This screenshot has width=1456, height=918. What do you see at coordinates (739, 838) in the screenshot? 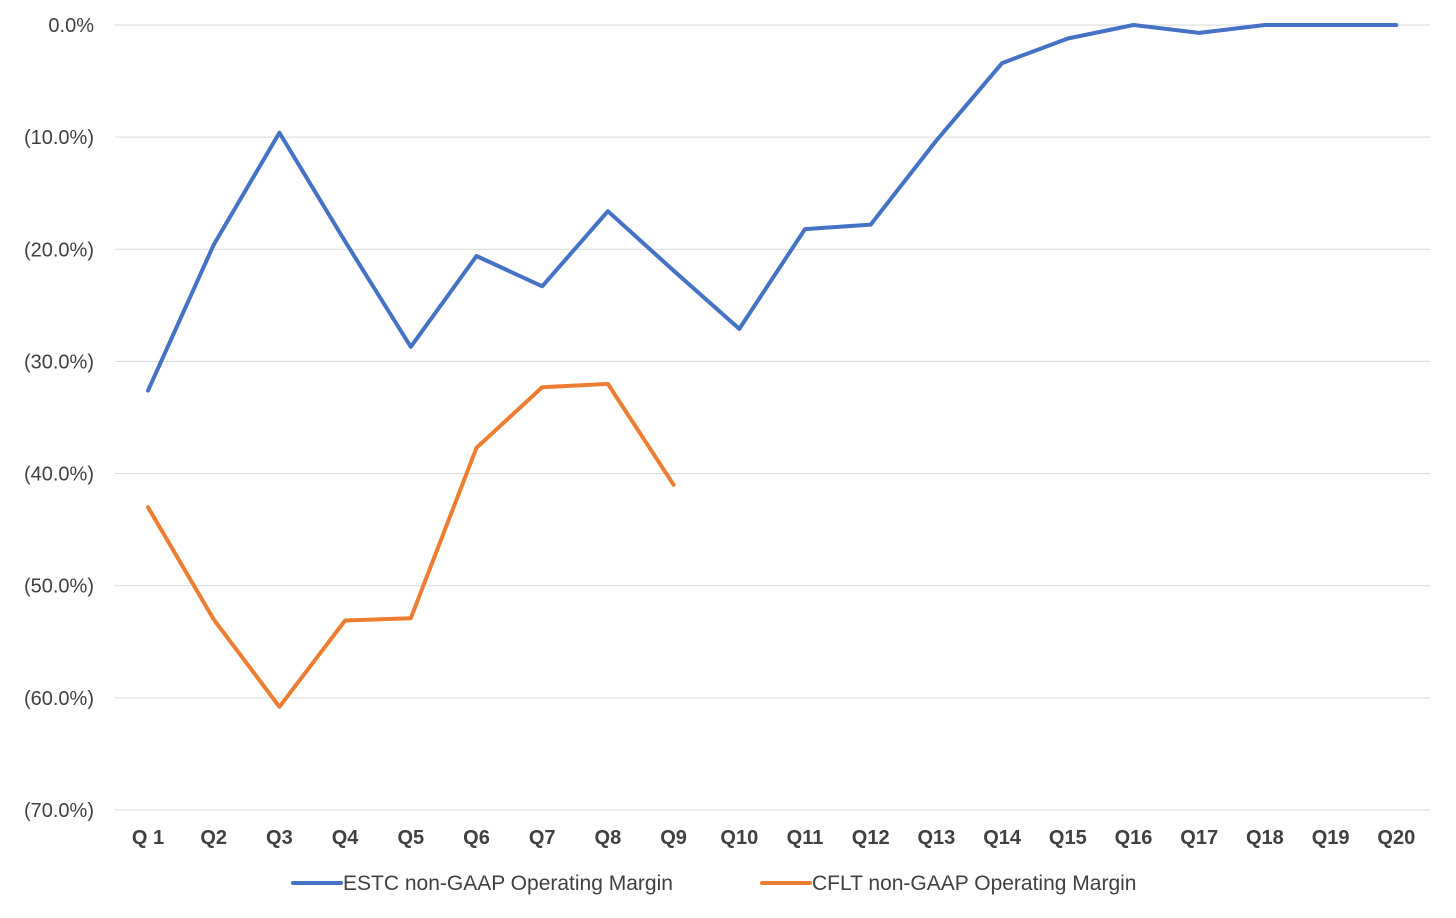
I see `x-tick-label: Q10` at bounding box center [739, 838].